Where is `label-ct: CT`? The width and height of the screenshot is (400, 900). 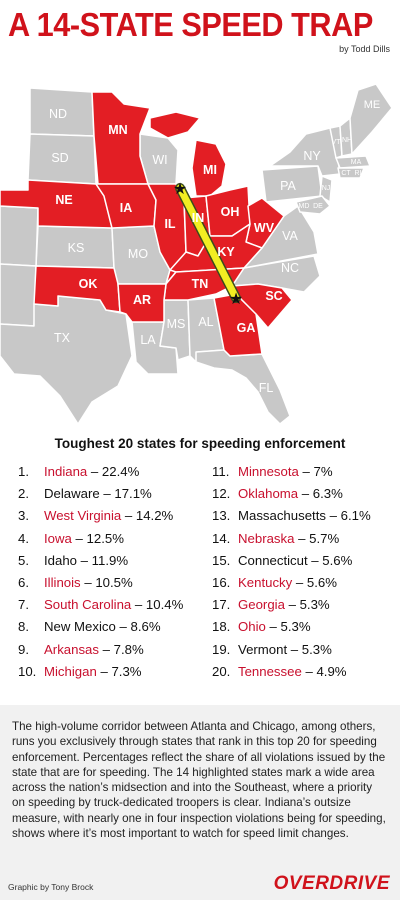
label-ct: CT is located at coordinates (346, 173).